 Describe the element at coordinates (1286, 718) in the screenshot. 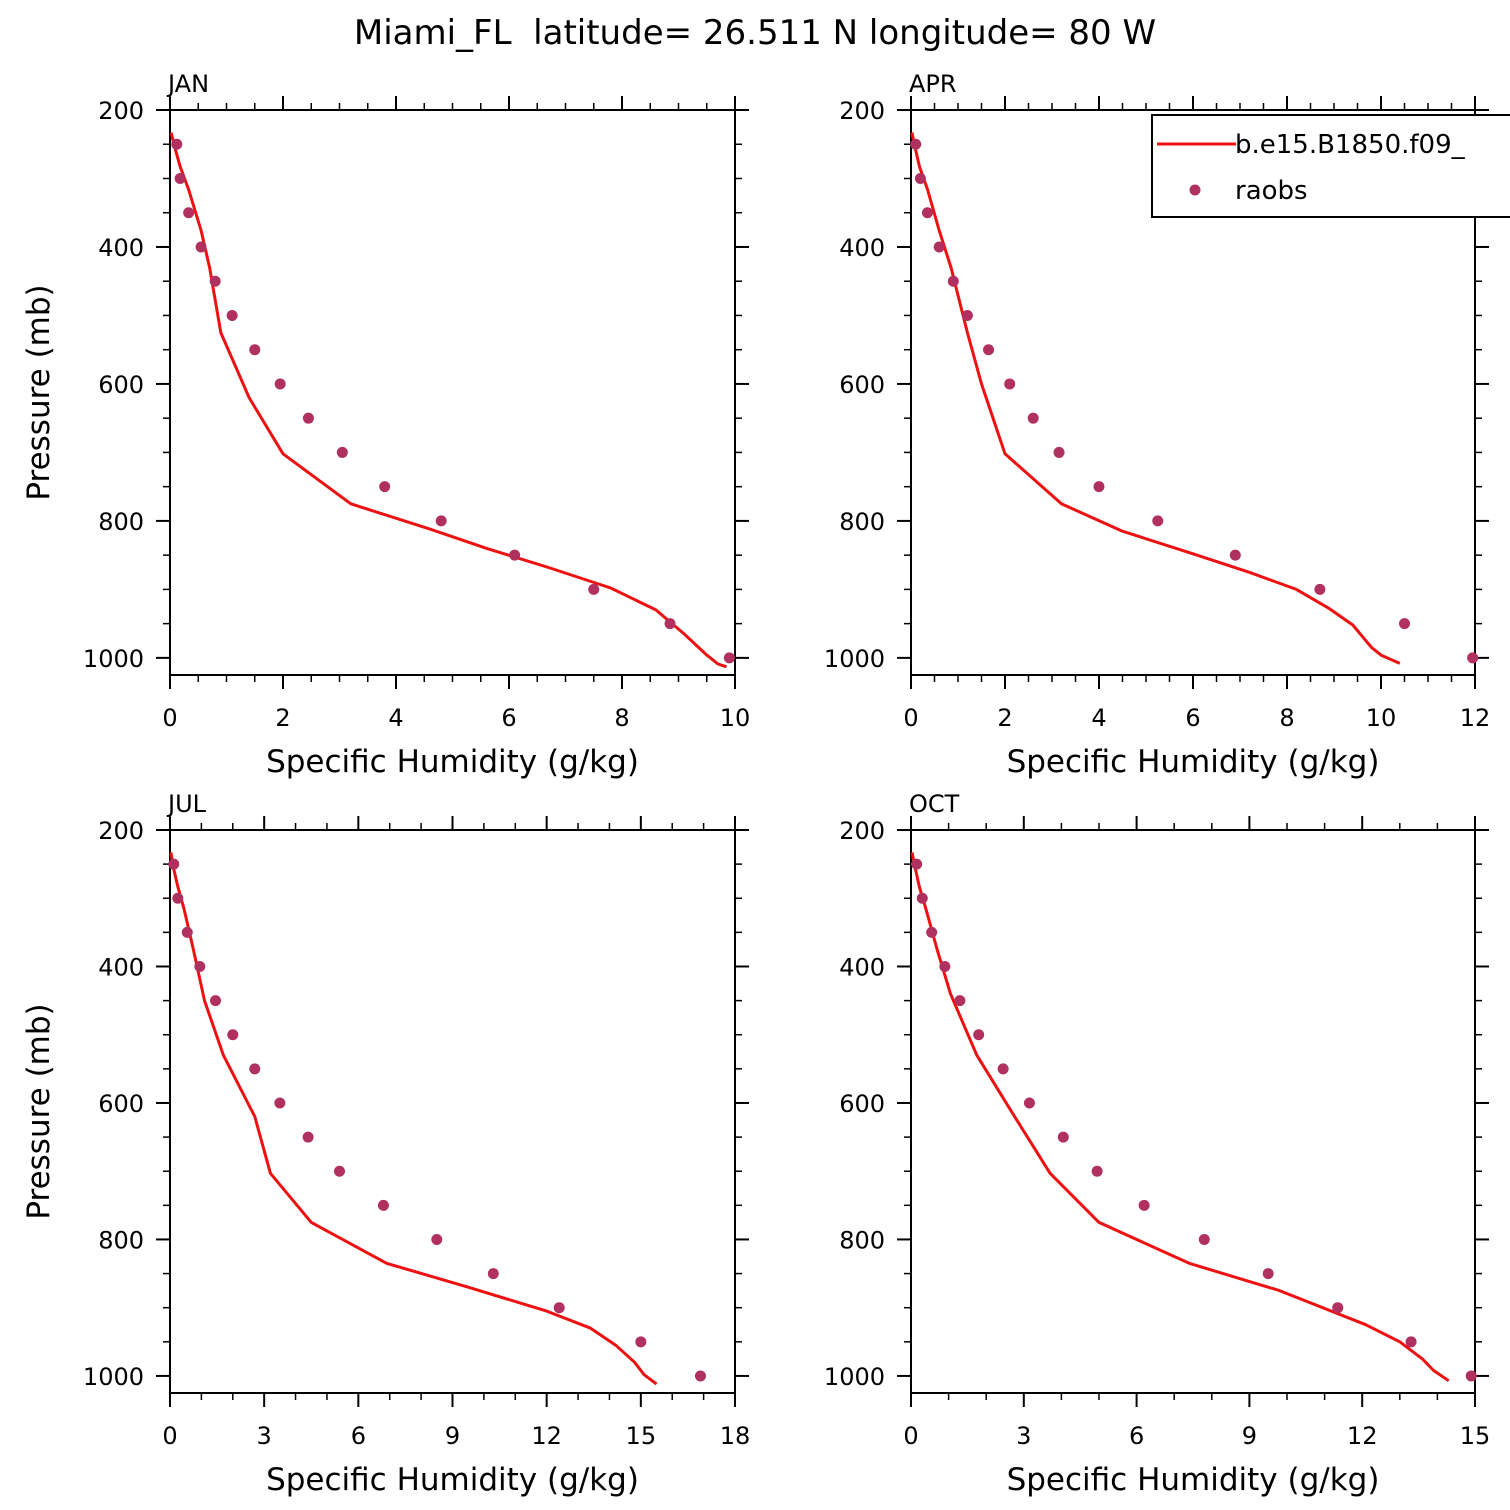

I see `x-tick-label: 8` at that location.